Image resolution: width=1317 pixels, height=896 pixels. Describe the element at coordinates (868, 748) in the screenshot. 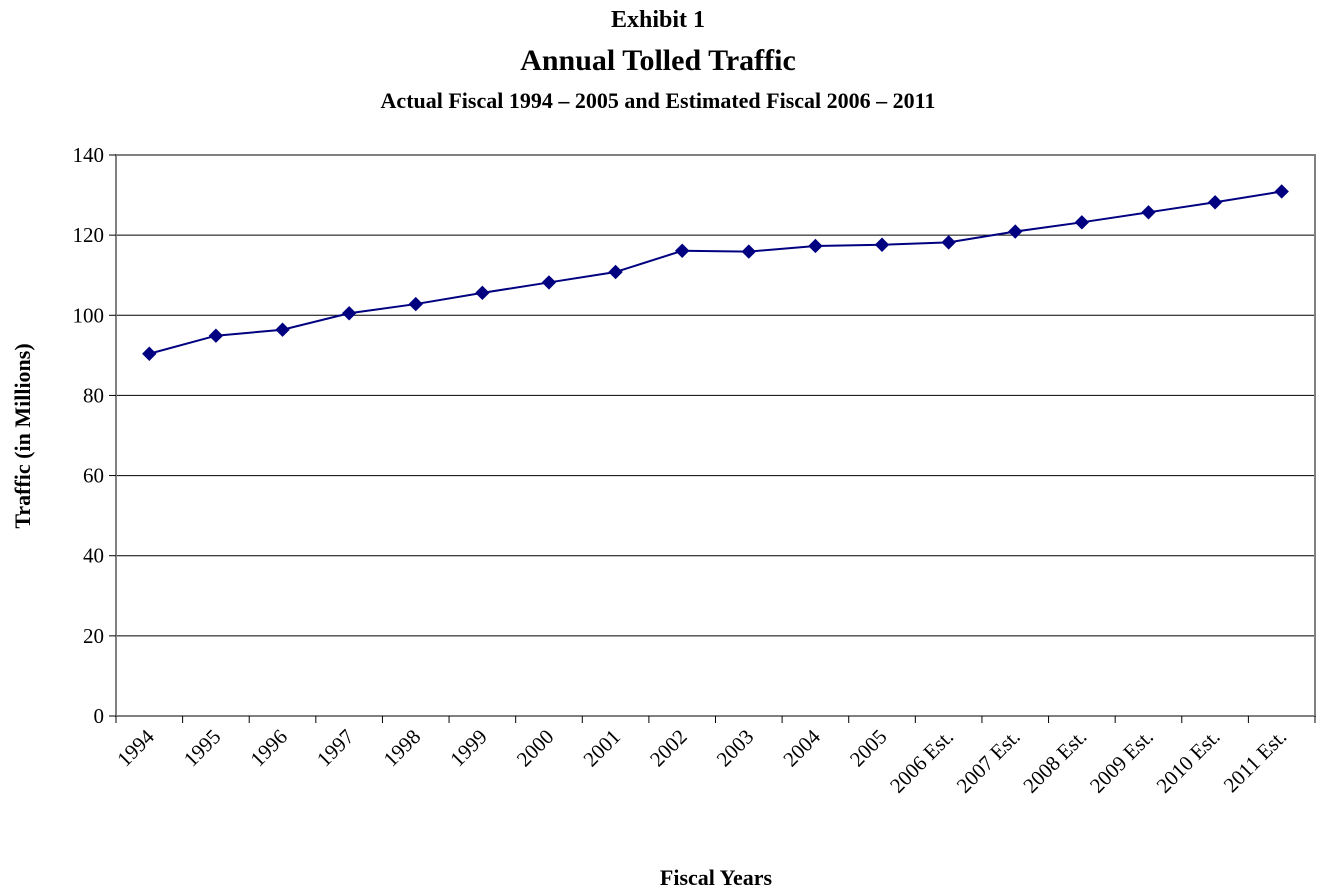

I see `x-tick-label: 2005` at that location.